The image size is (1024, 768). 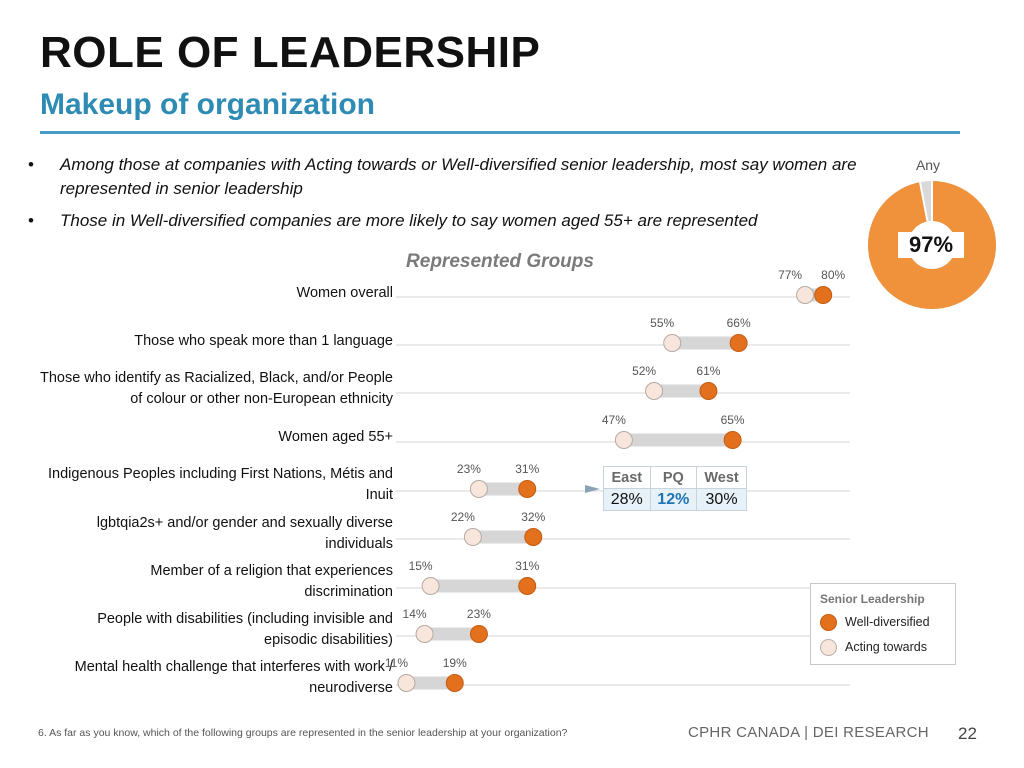 I want to click on row-3-well-label: 61%, so click(x=708, y=371).